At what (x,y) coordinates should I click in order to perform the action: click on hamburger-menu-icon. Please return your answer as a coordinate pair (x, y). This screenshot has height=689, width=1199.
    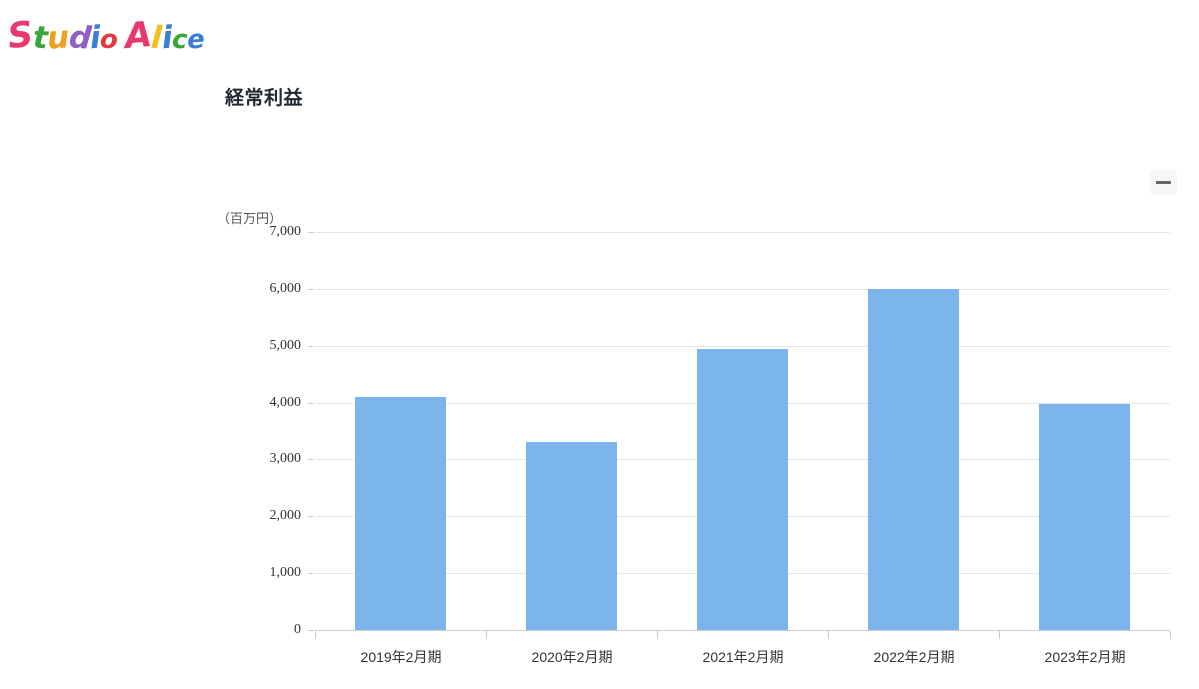
    Looking at the image, I should click on (1163, 182).